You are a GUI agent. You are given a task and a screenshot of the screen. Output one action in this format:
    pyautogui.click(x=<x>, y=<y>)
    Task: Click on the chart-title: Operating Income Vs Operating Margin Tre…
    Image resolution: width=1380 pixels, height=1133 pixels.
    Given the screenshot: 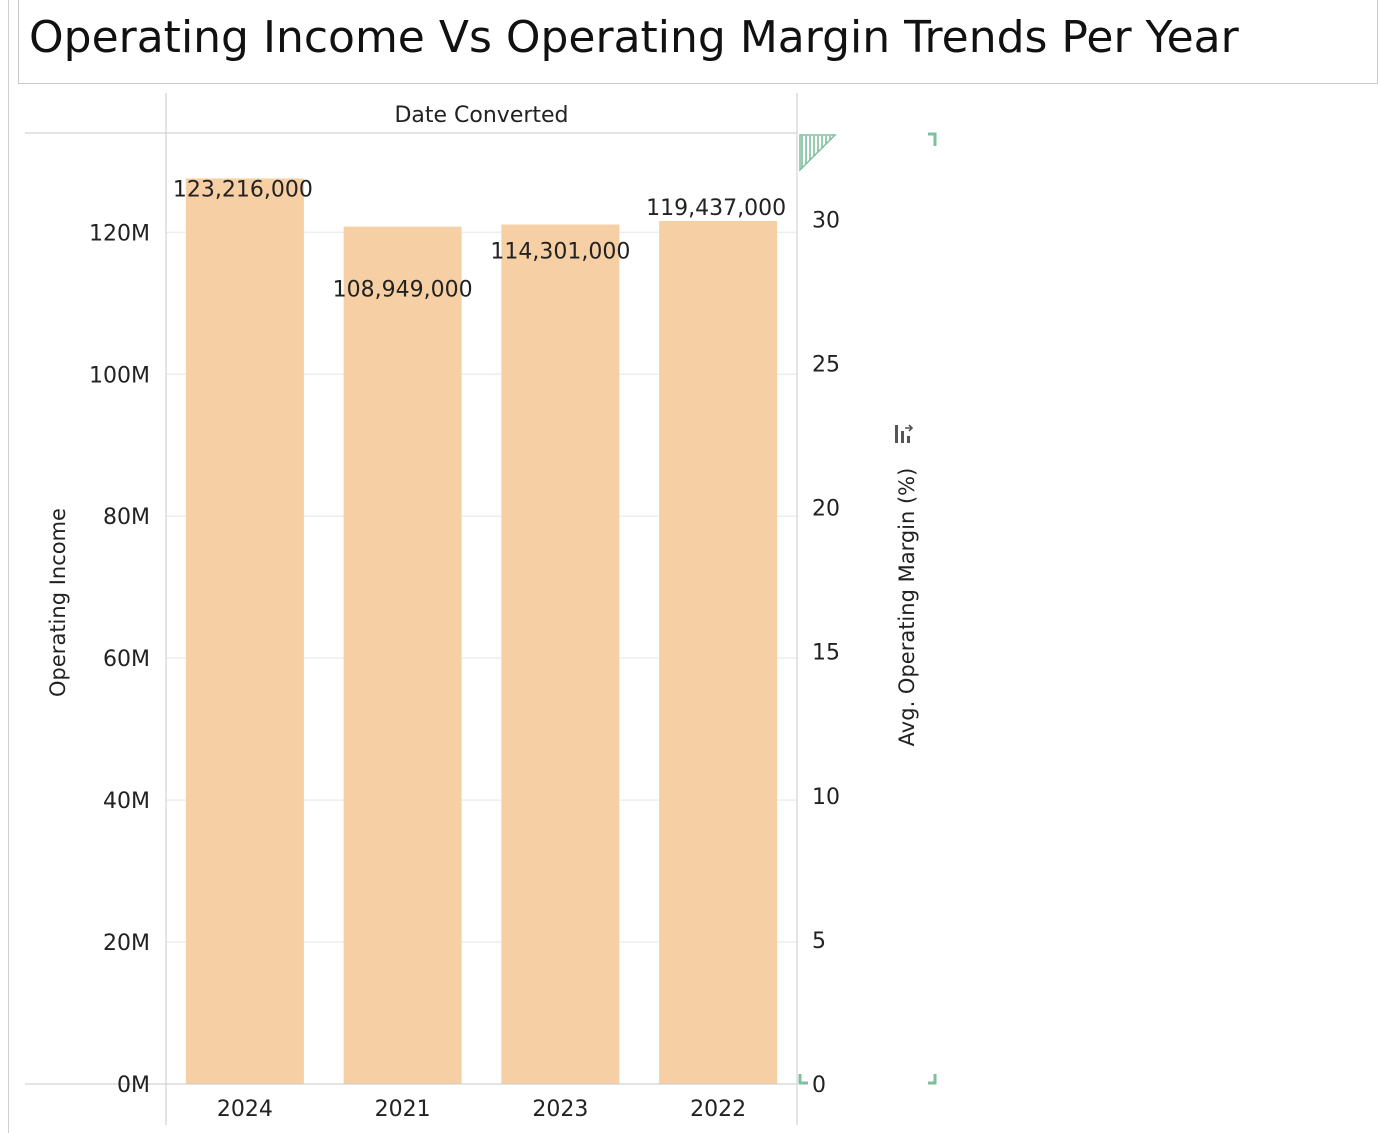 What is the action you would take?
    pyautogui.click(x=634, y=37)
    